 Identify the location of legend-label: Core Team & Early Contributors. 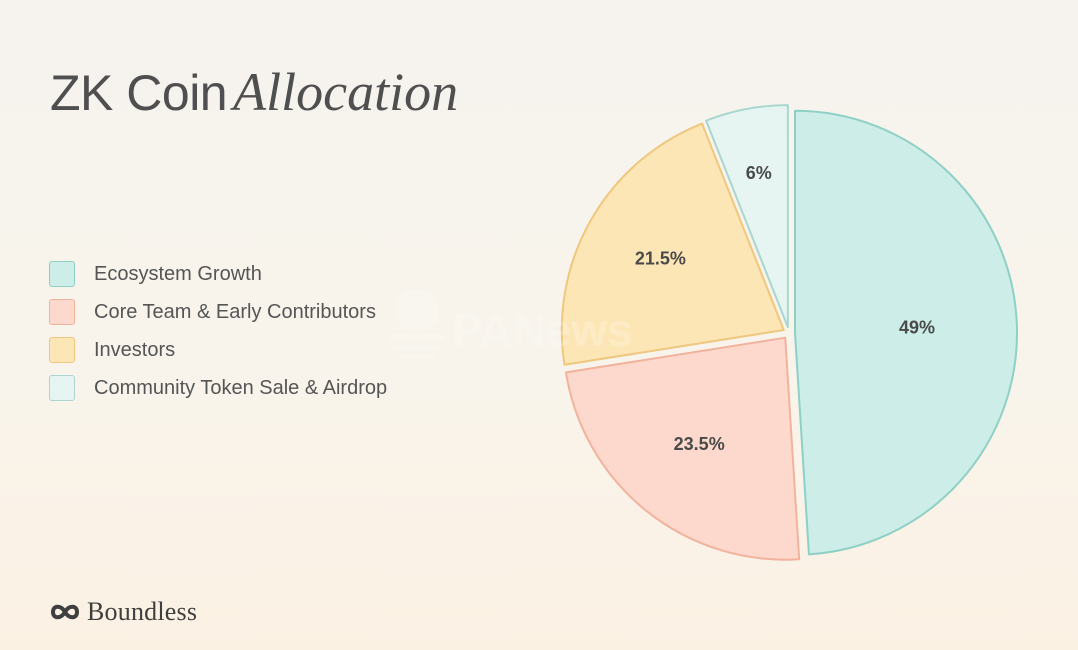
(235, 311).